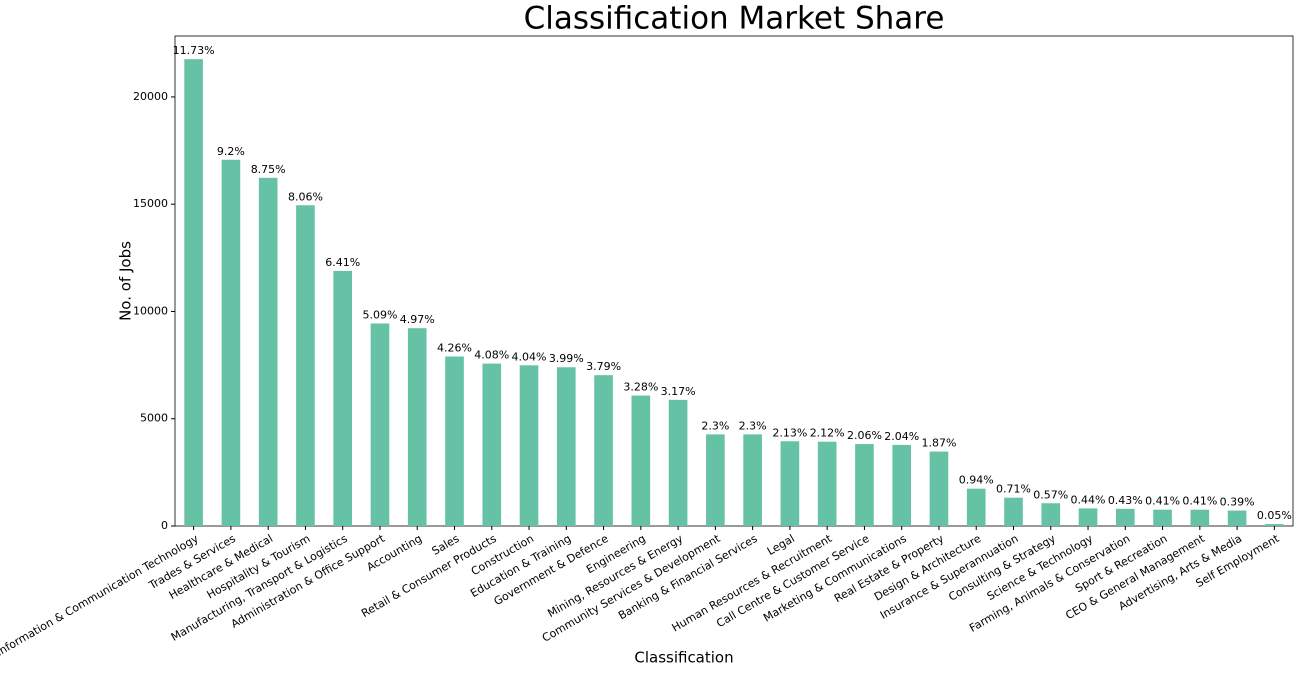 The height and width of the screenshot is (673, 1301). What do you see at coordinates (566, 358) in the screenshot?
I see `data-label: 3.99%` at bounding box center [566, 358].